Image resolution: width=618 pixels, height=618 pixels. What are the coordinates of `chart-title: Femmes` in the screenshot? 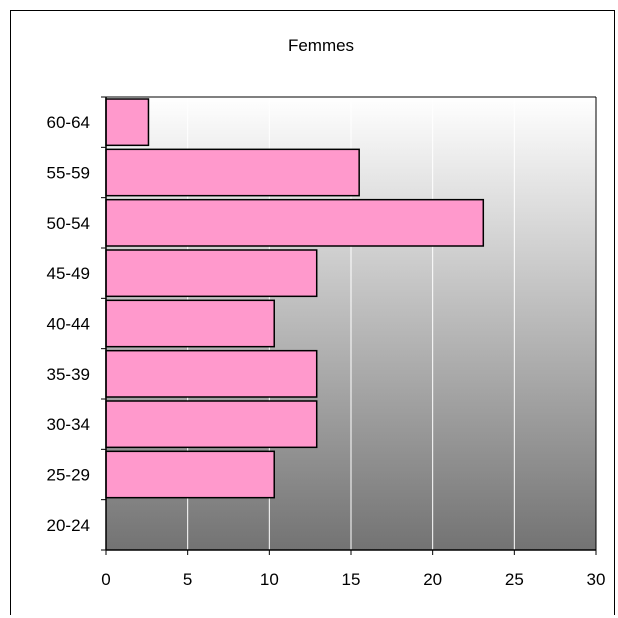 It's located at (321, 45).